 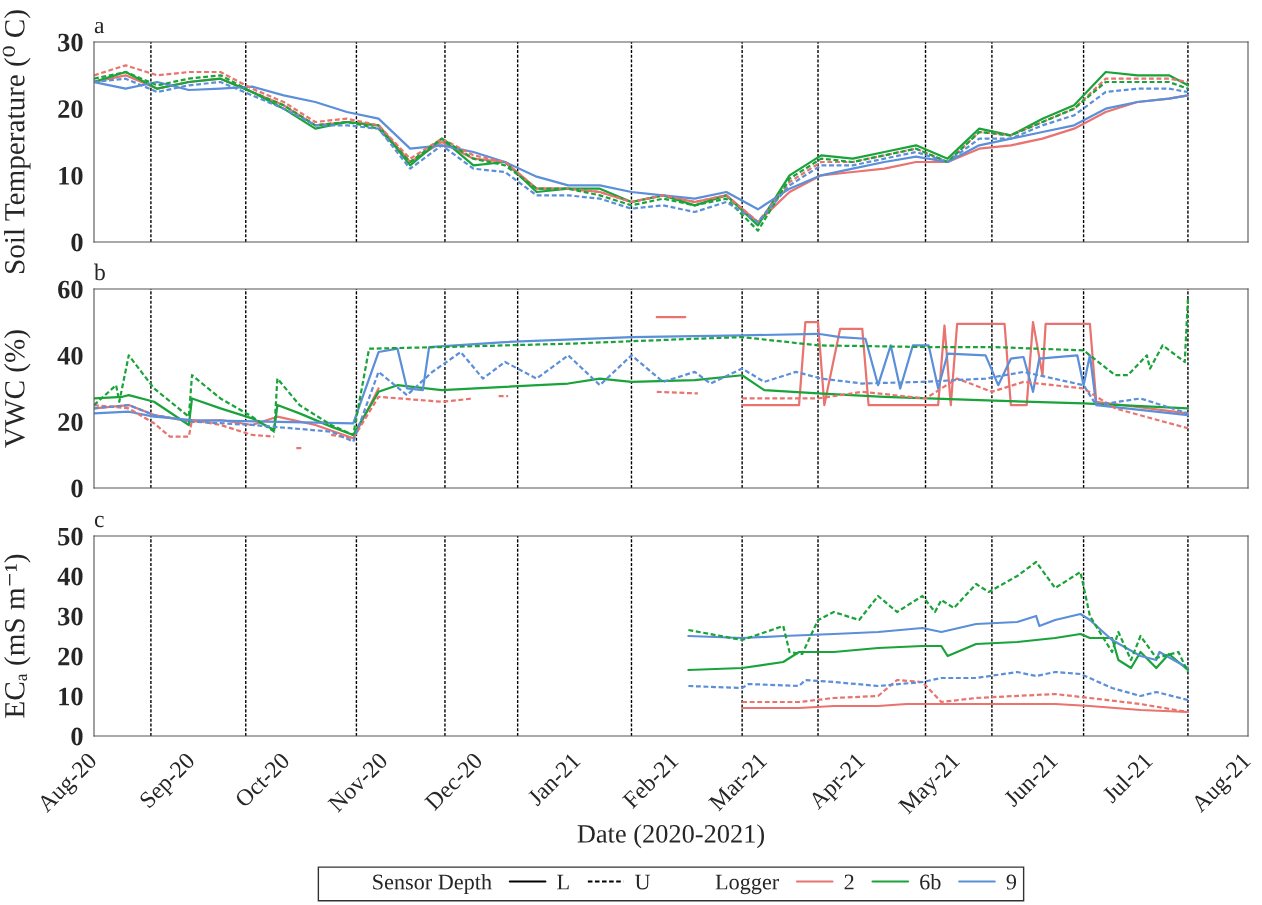 I want to click on chart-title: c, so click(x=99, y=521).